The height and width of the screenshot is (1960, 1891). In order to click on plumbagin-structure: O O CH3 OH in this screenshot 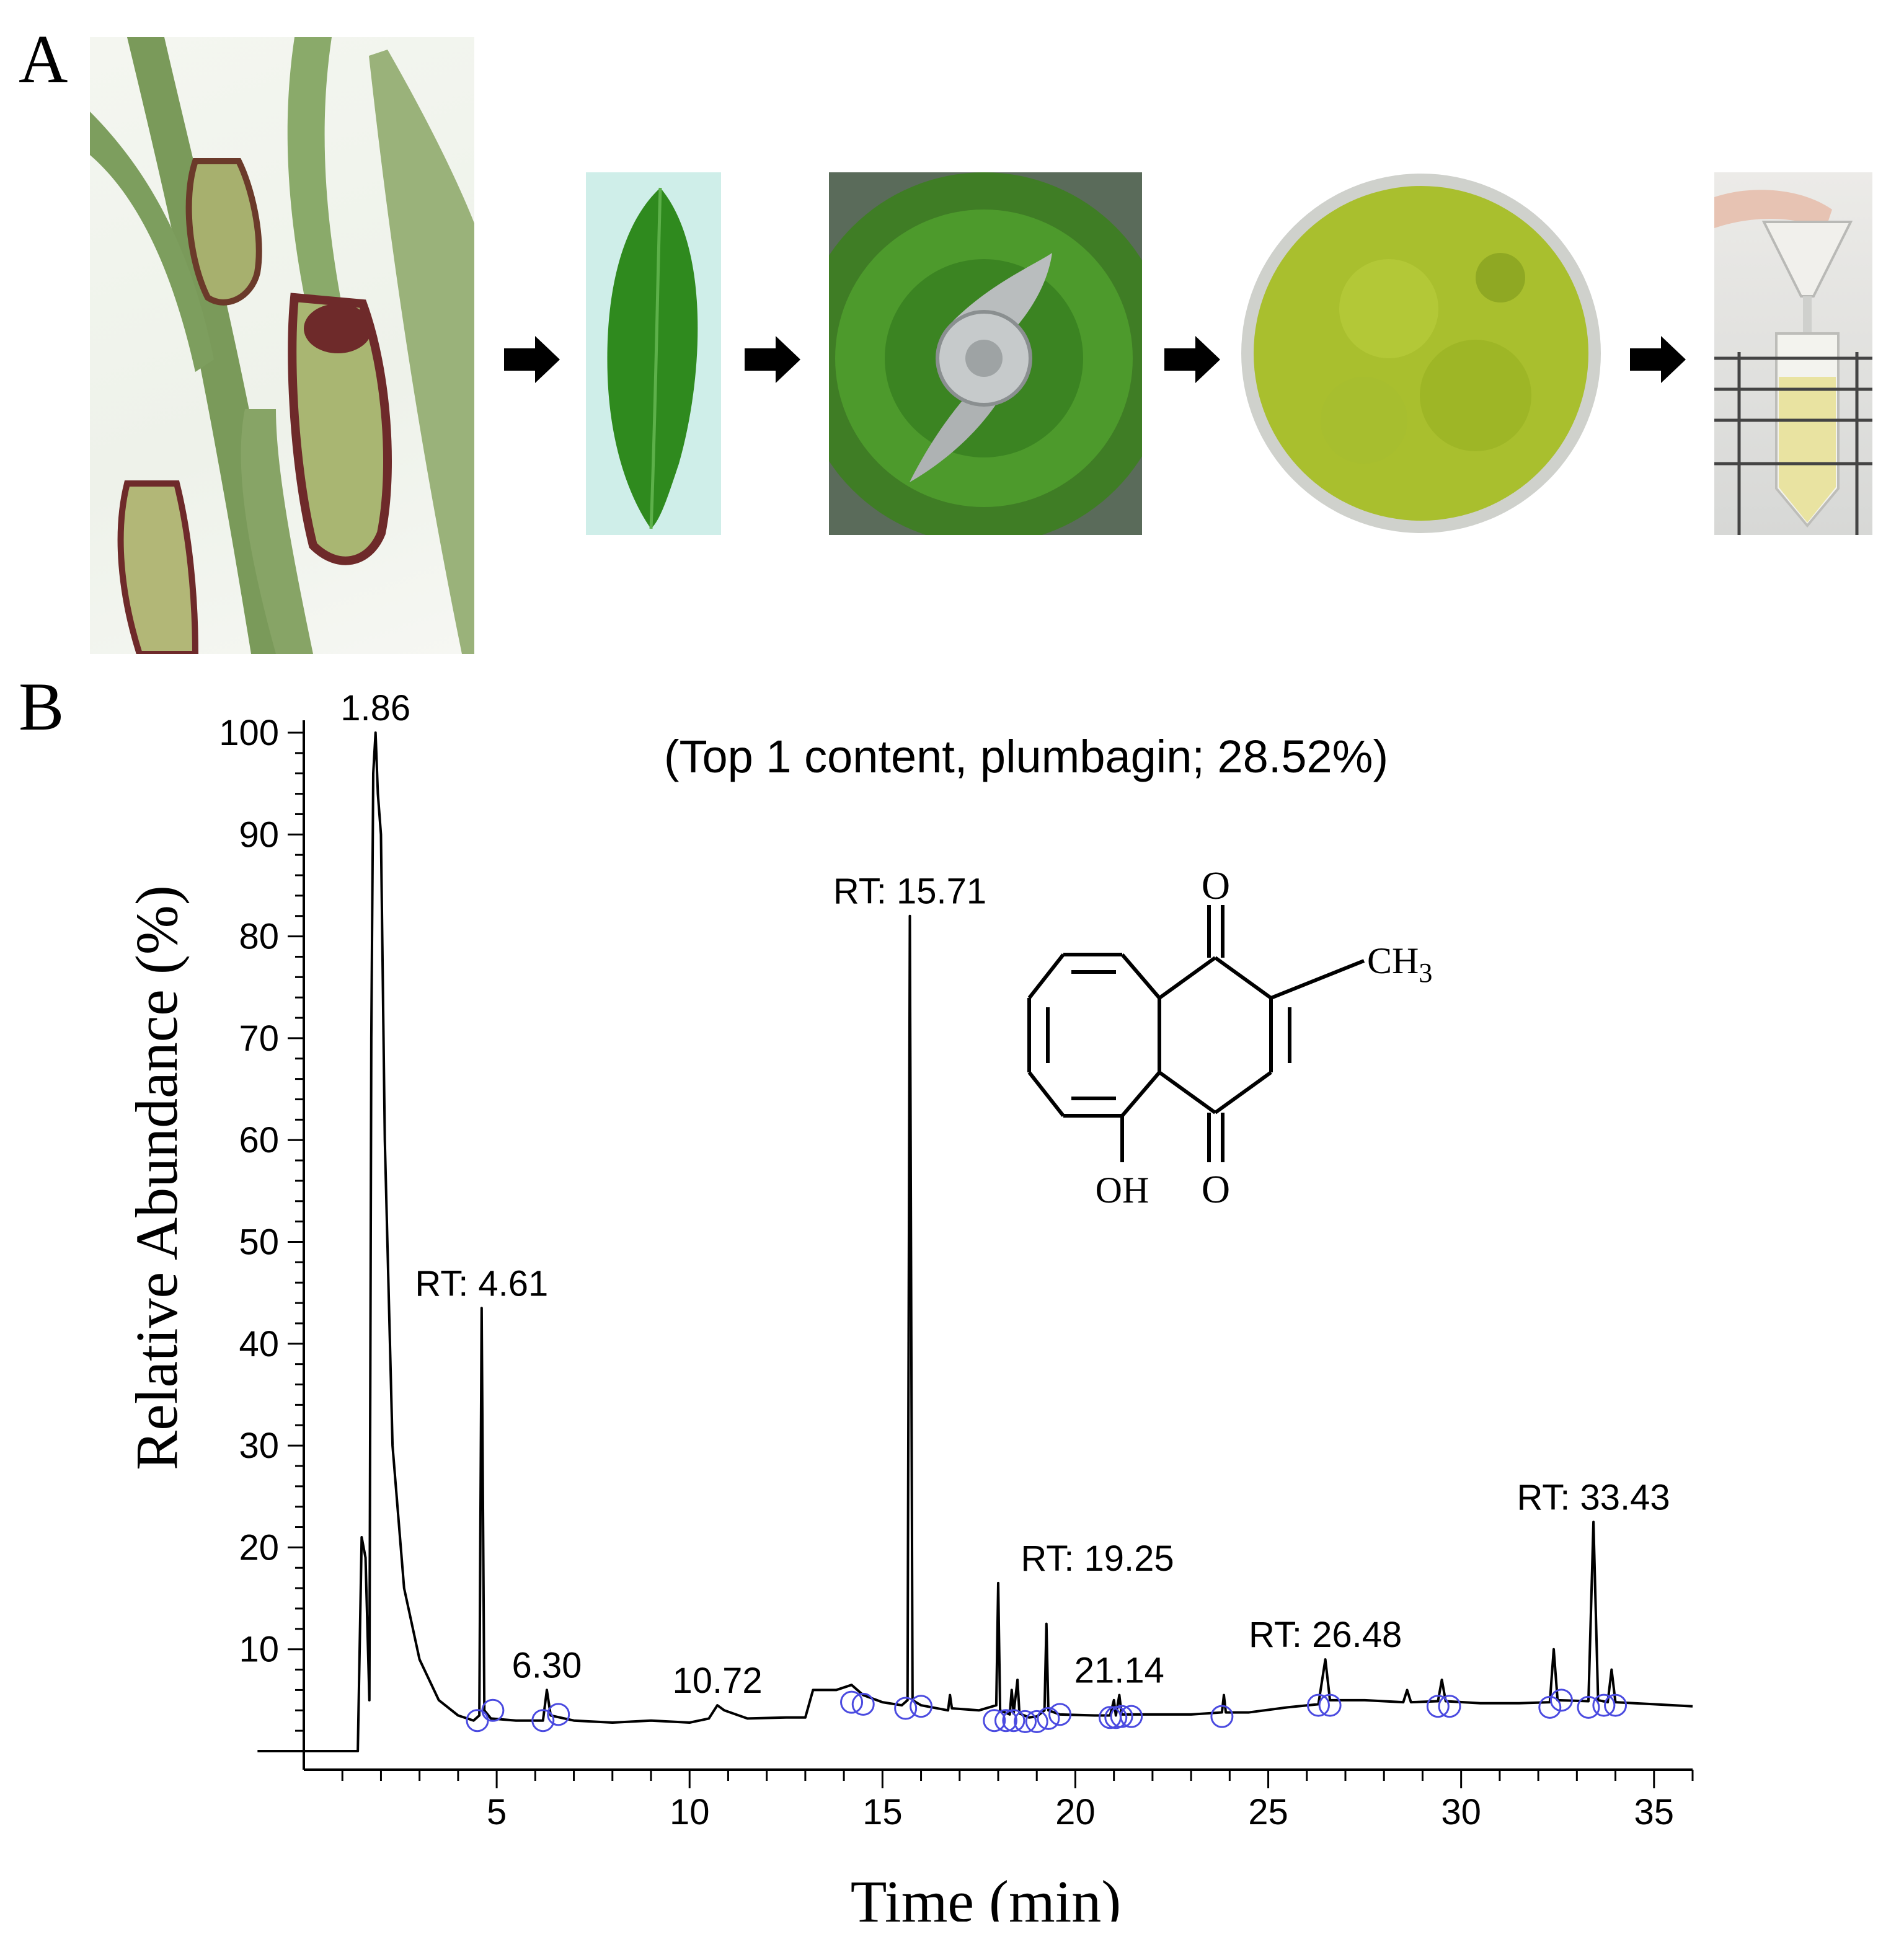, I will do `click(1229, 1037)`.